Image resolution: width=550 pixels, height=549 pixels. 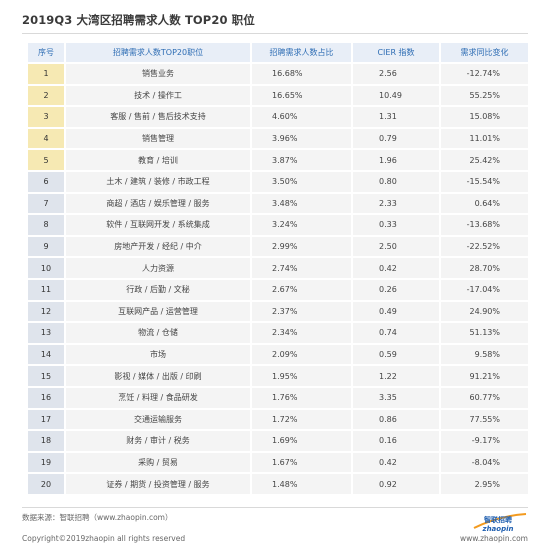 What do you see at coordinates (301, 441) in the screenshot?
I see `share-cell: 1.69%` at bounding box center [301, 441].